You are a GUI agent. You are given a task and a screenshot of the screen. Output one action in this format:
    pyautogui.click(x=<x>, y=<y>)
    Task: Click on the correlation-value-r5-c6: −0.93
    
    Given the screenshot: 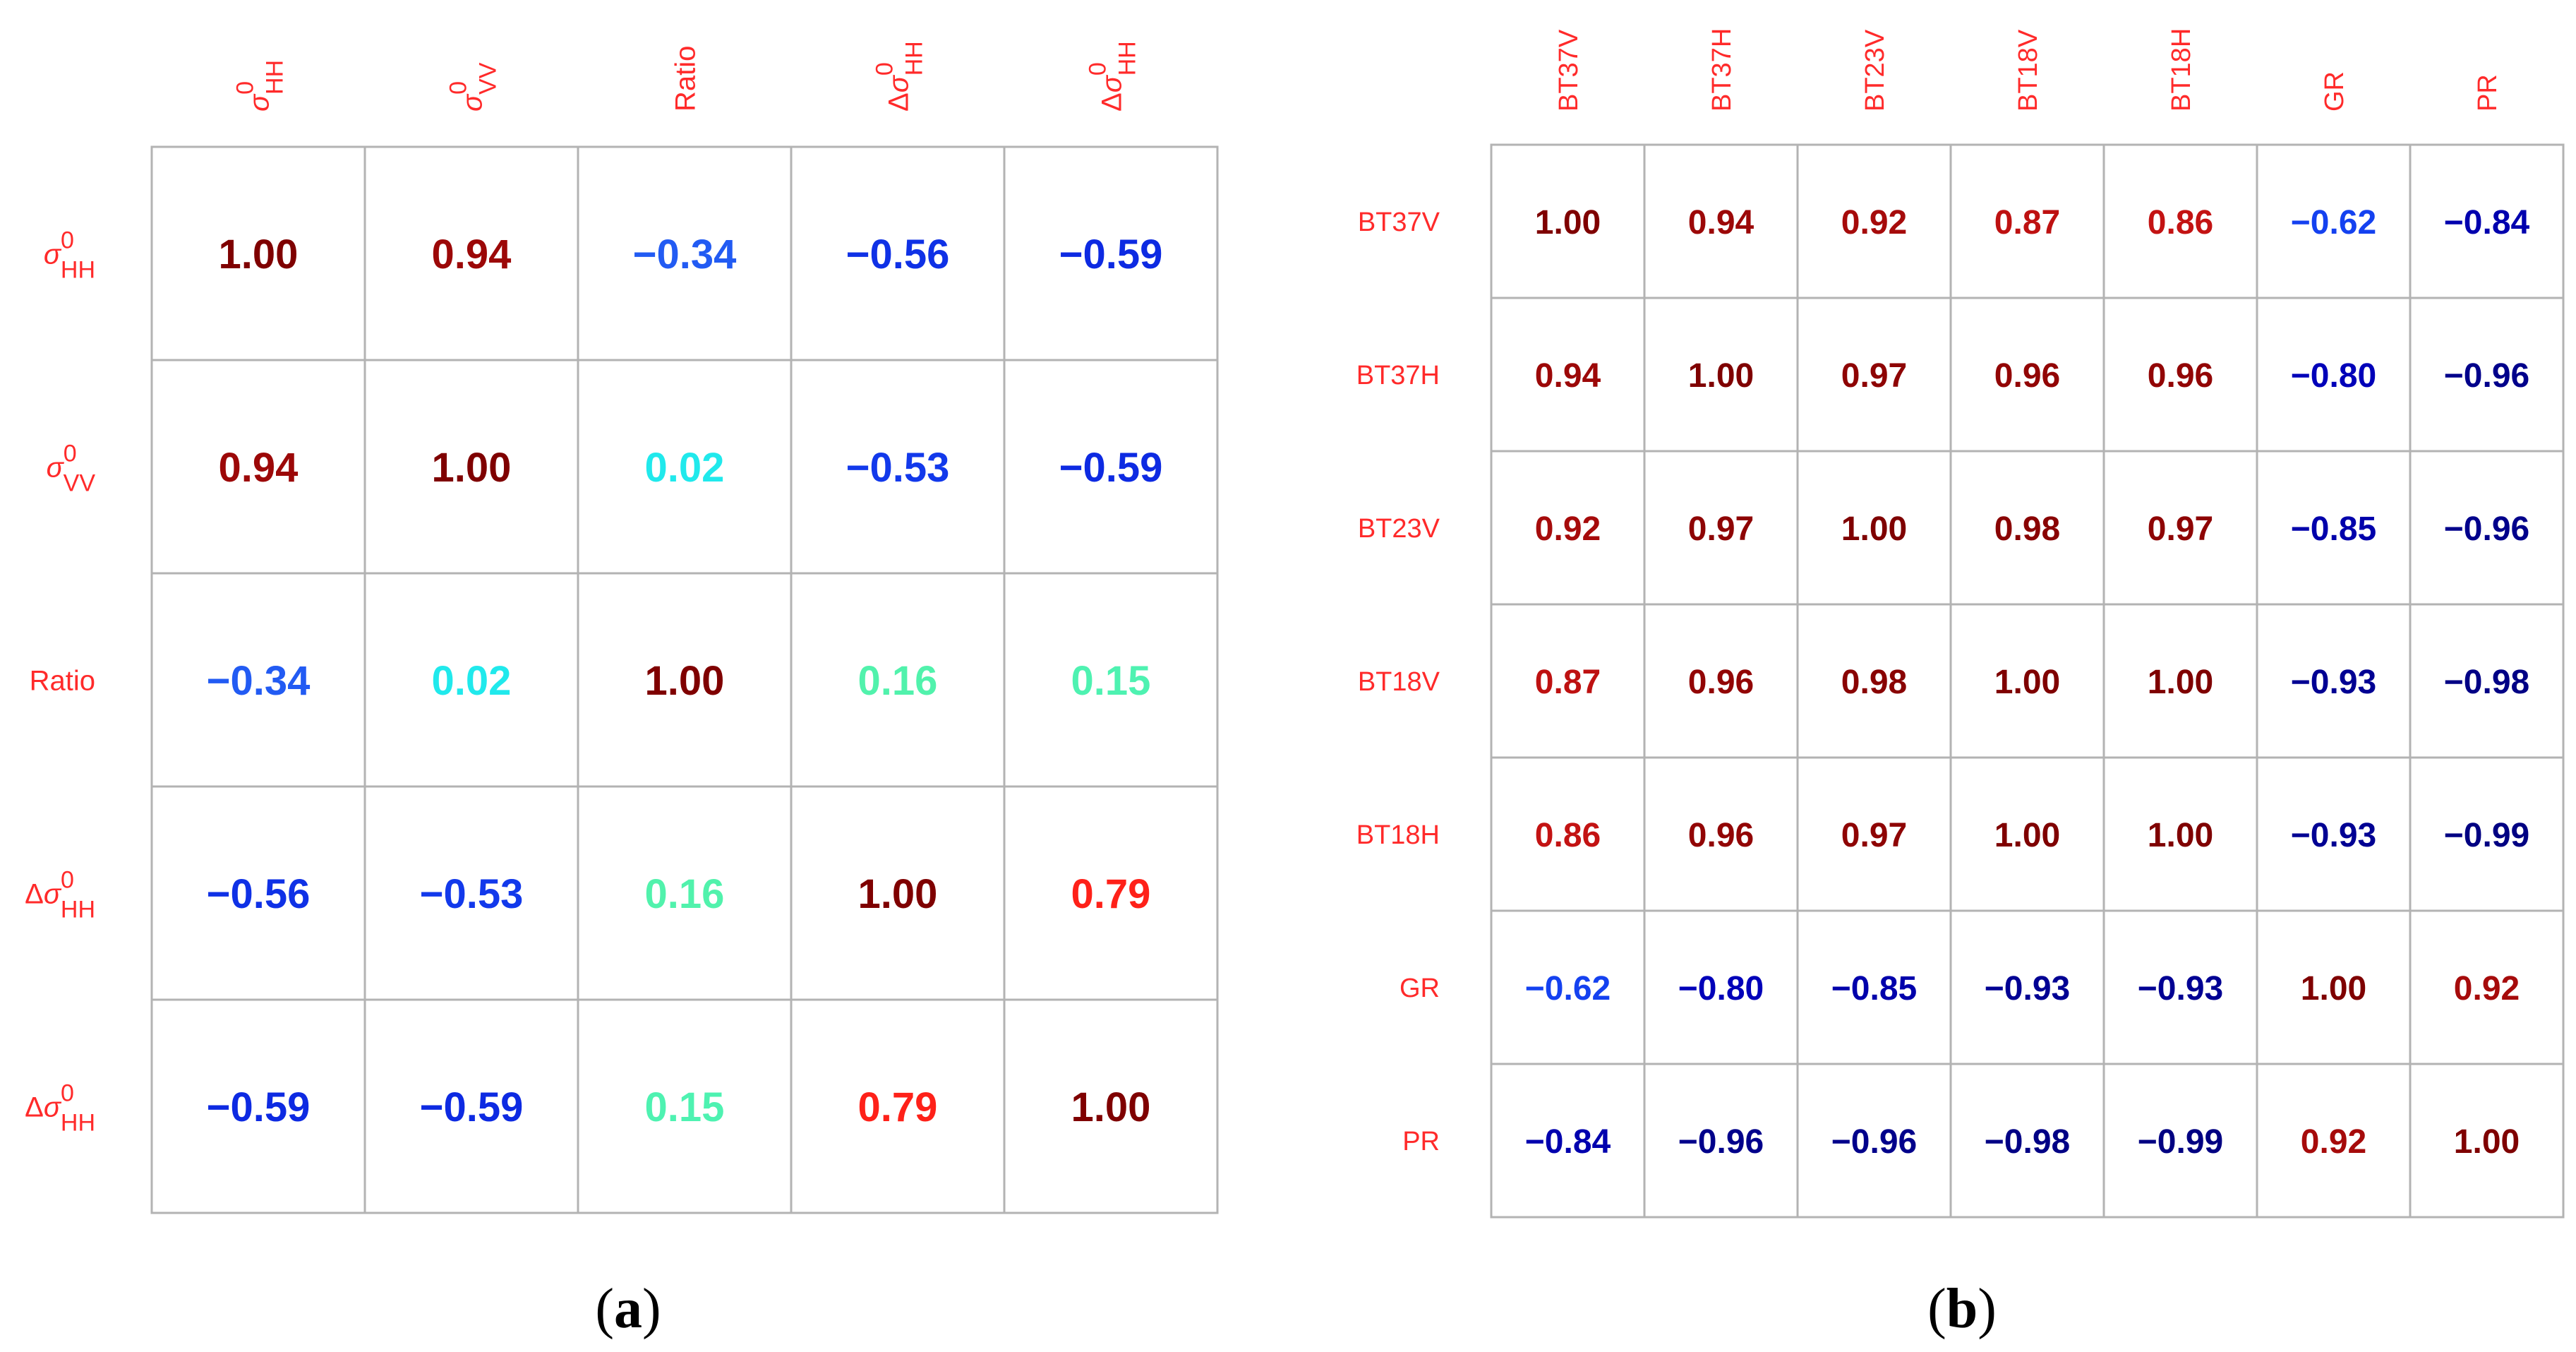 What is the action you would take?
    pyautogui.click(x=2333, y=835)
    